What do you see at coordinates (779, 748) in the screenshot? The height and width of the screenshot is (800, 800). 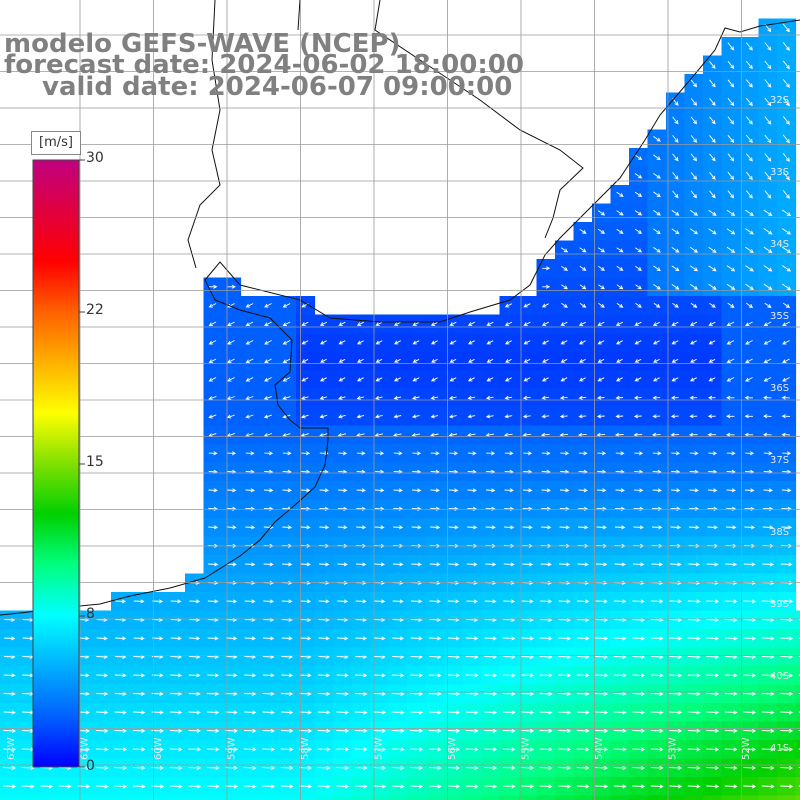 I see `latitude-label: 41S` at bounding box center [779, 748].